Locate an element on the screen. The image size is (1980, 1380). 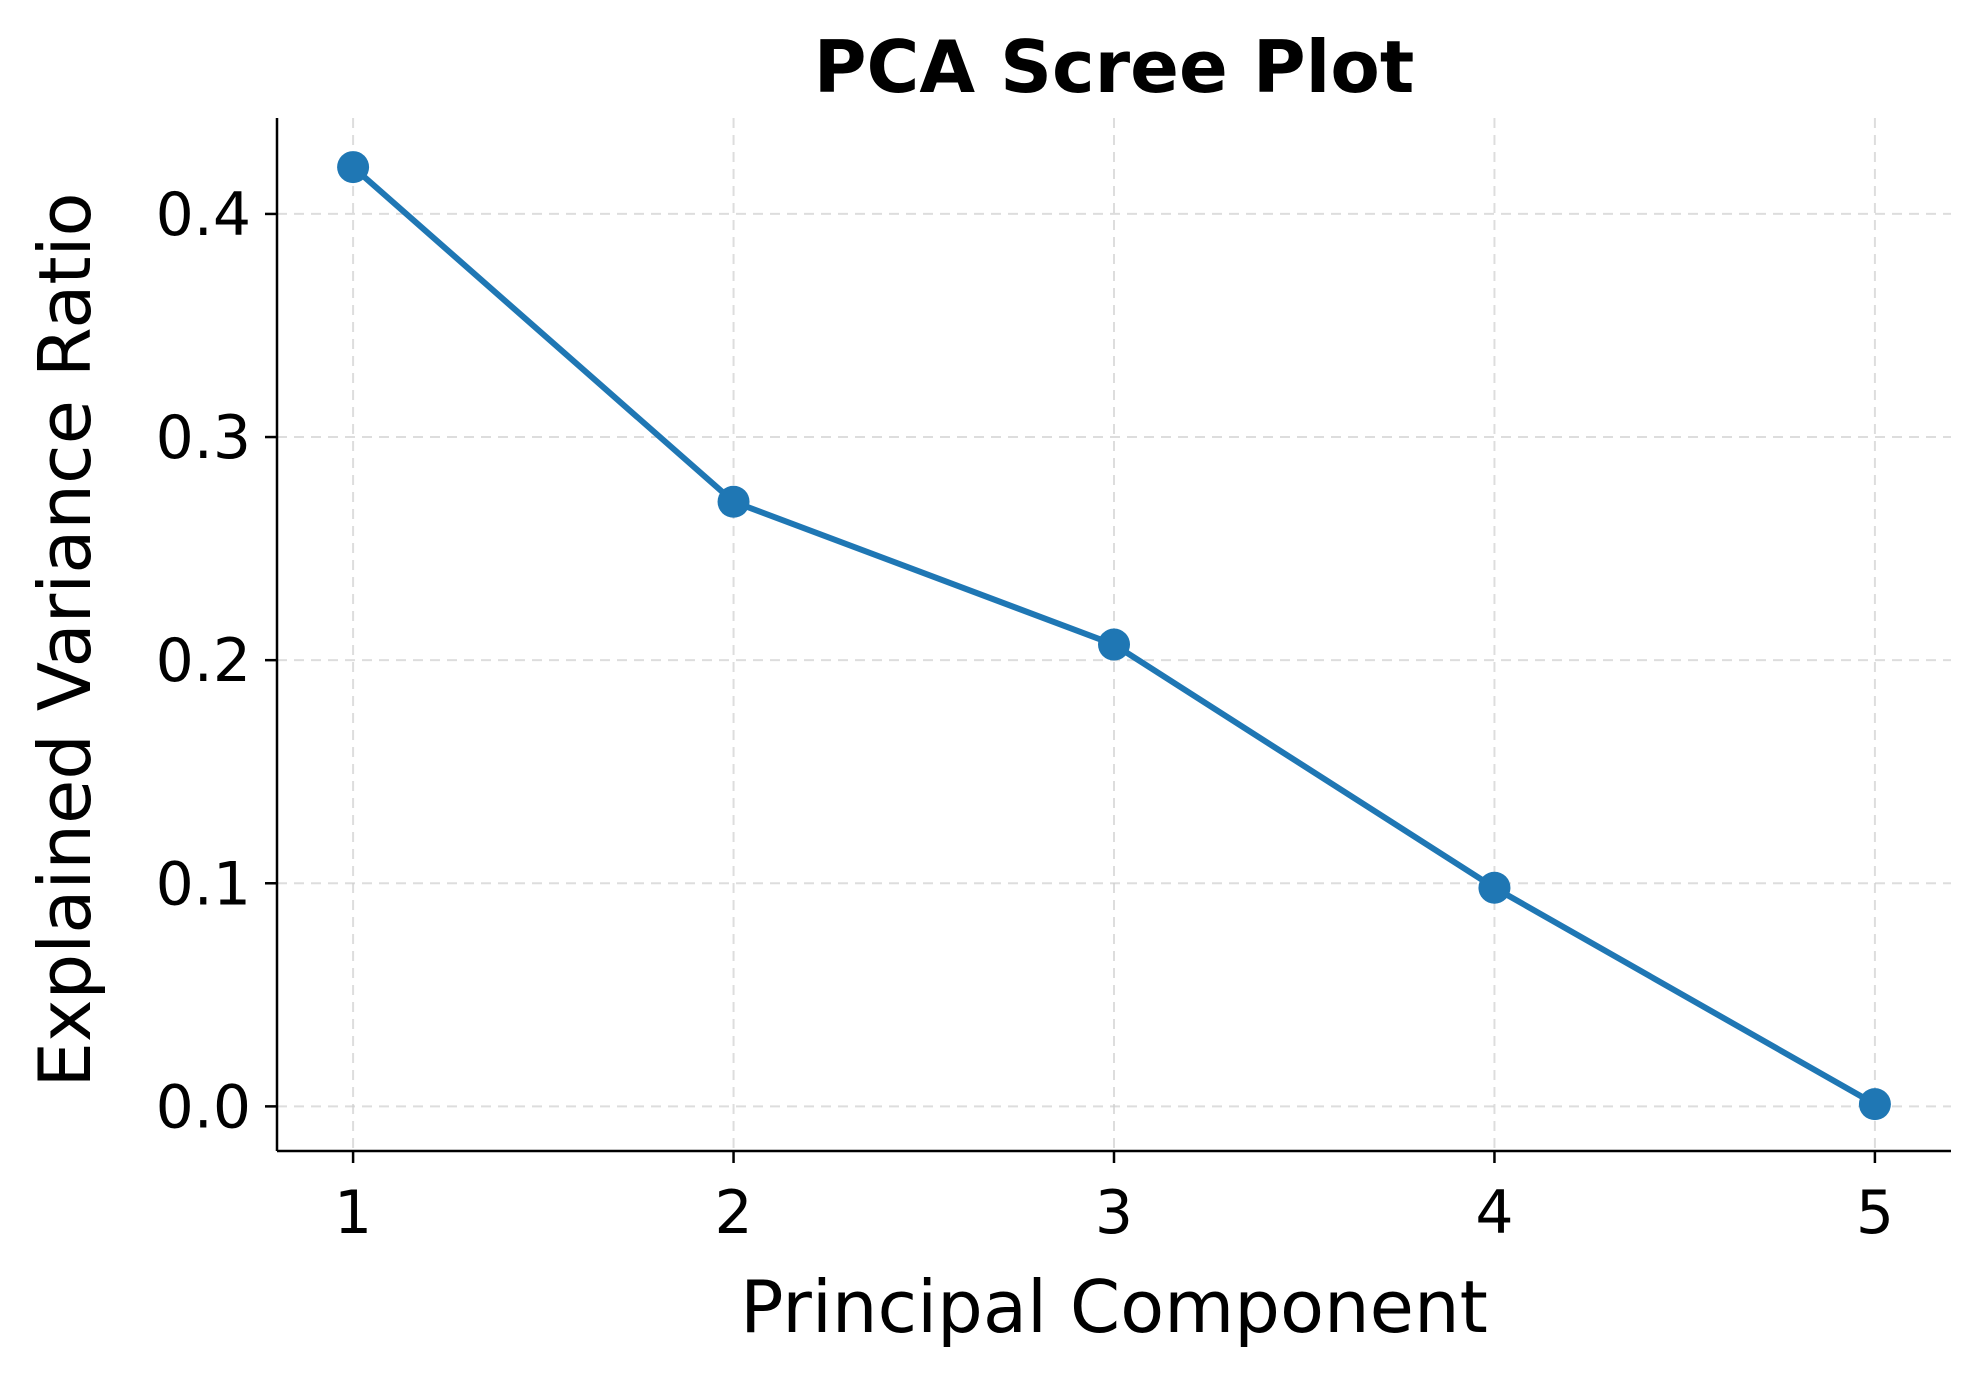
x-tick-label: 5 is located at coordinates (1875, 1213).